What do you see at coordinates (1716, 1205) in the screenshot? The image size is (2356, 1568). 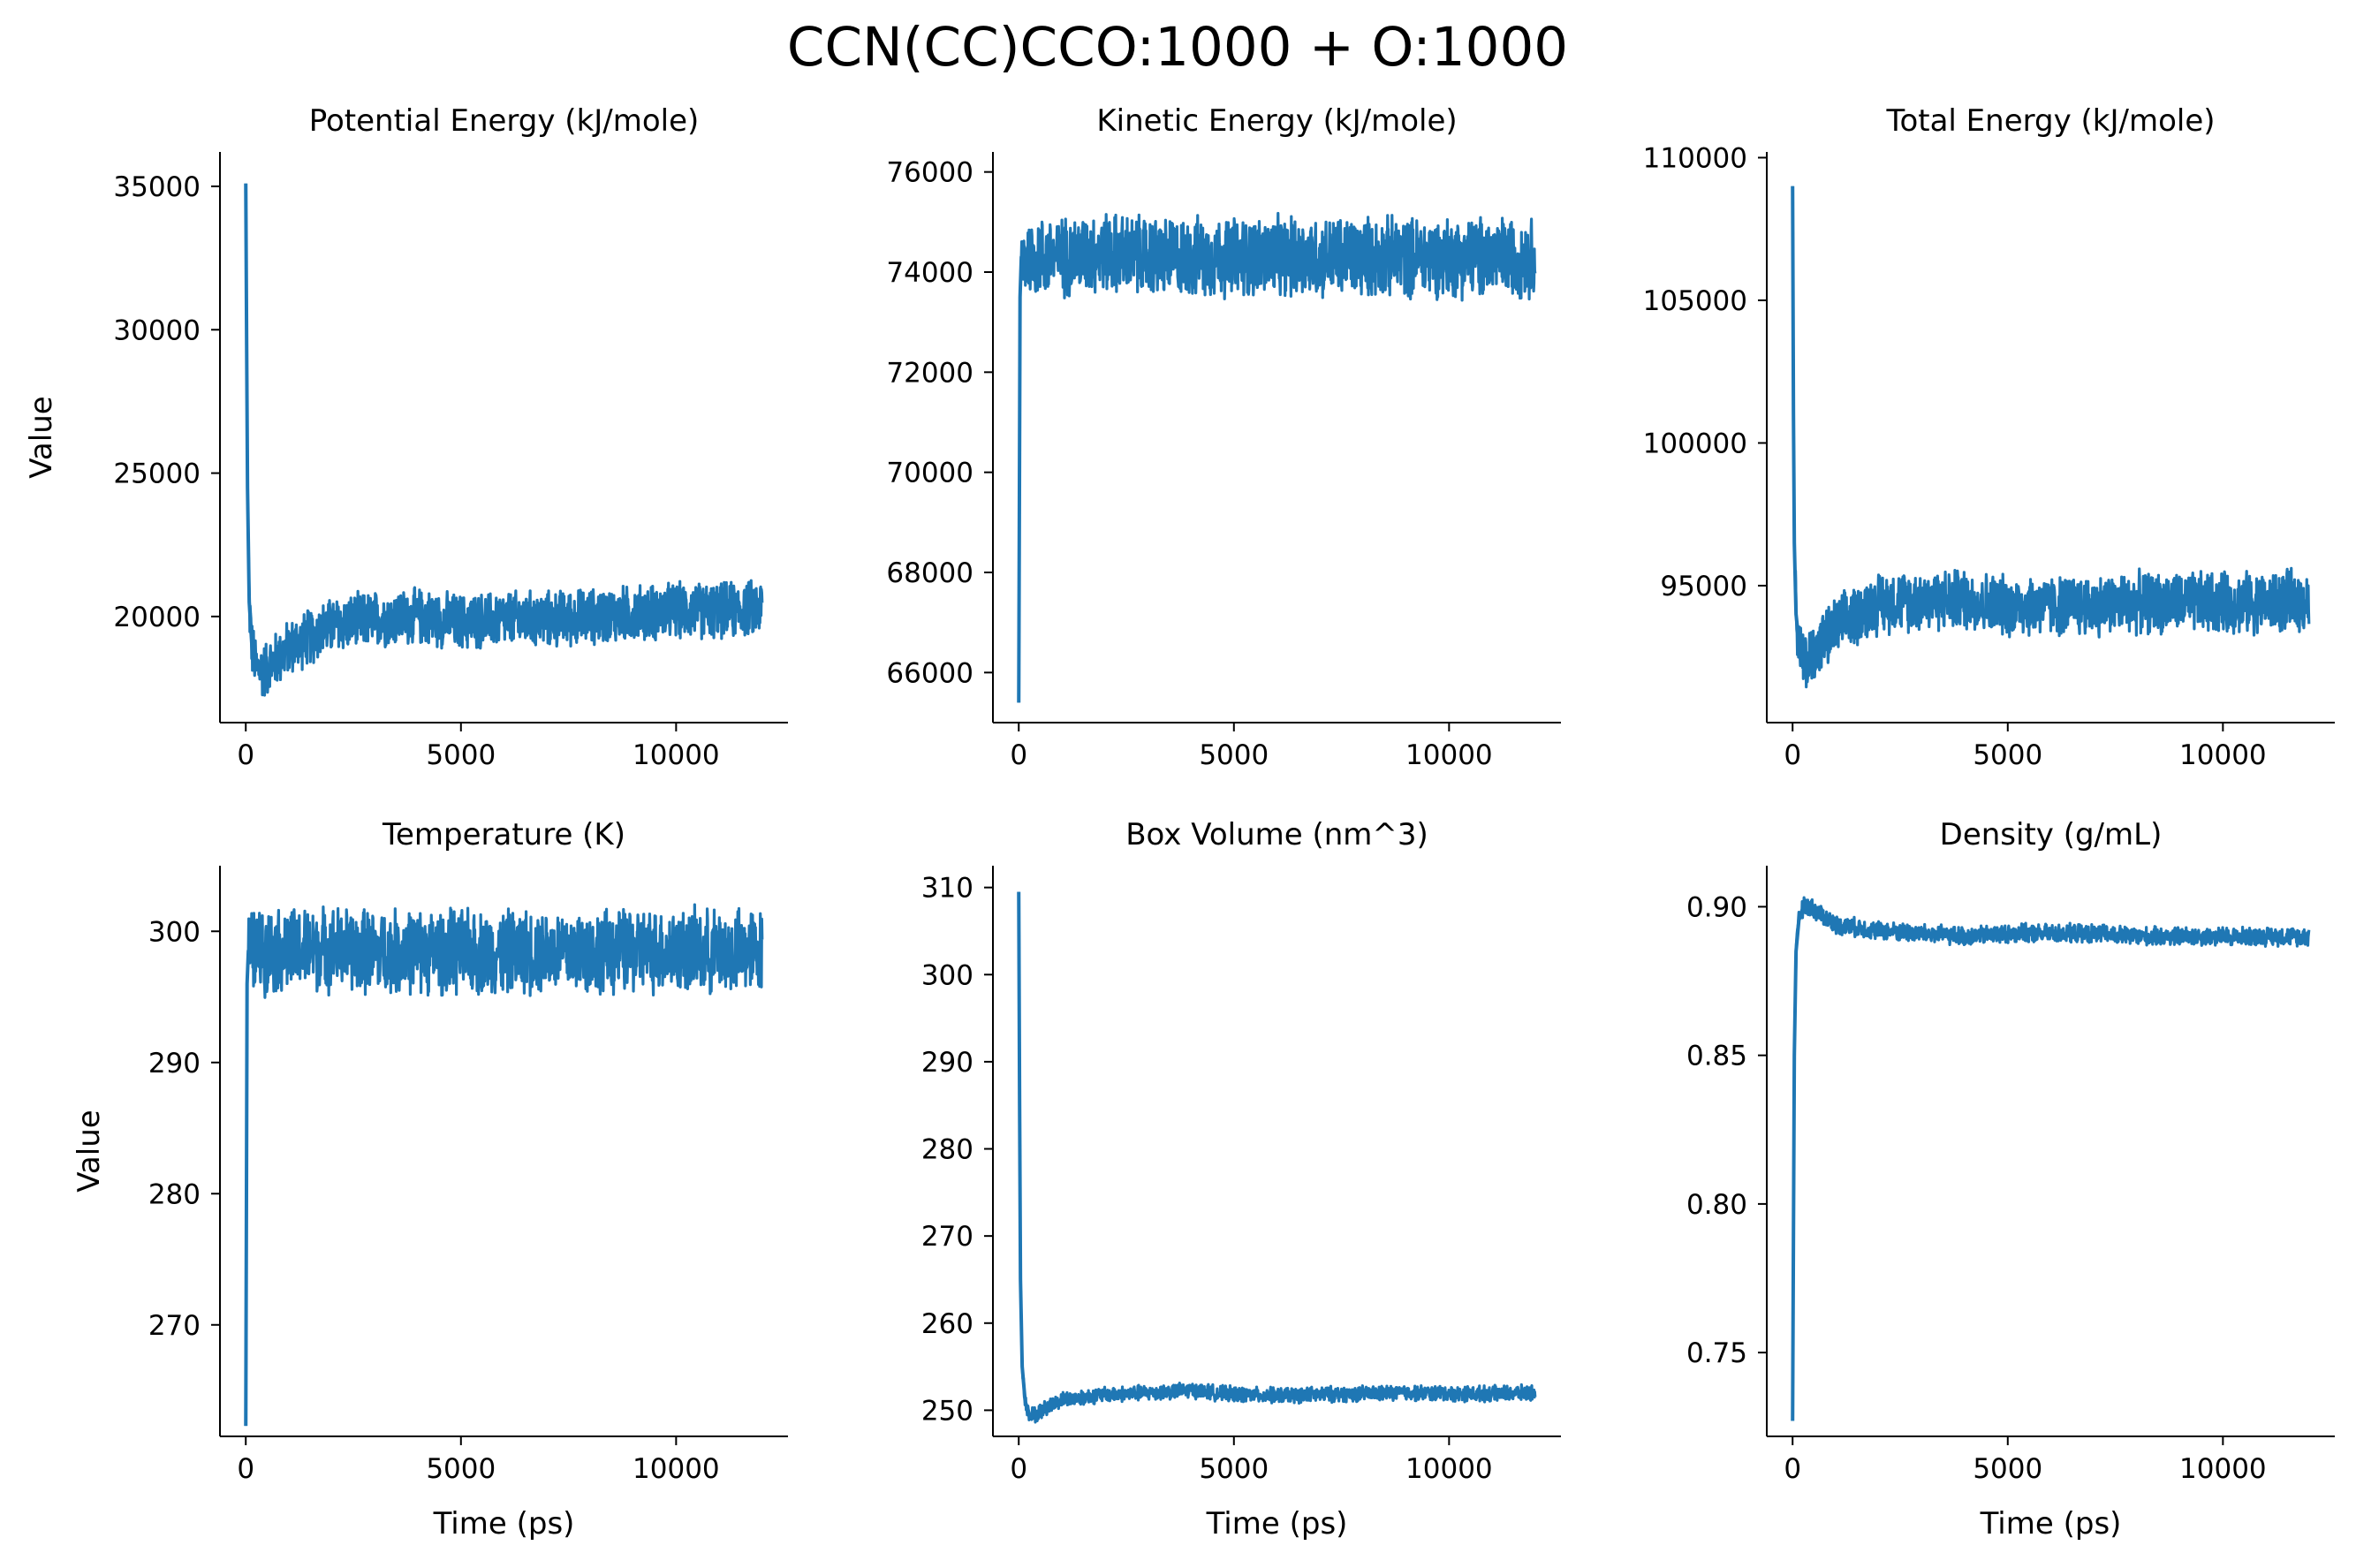 I see `y-tick-label: 0.80` at bounding box center [1716, 1205].